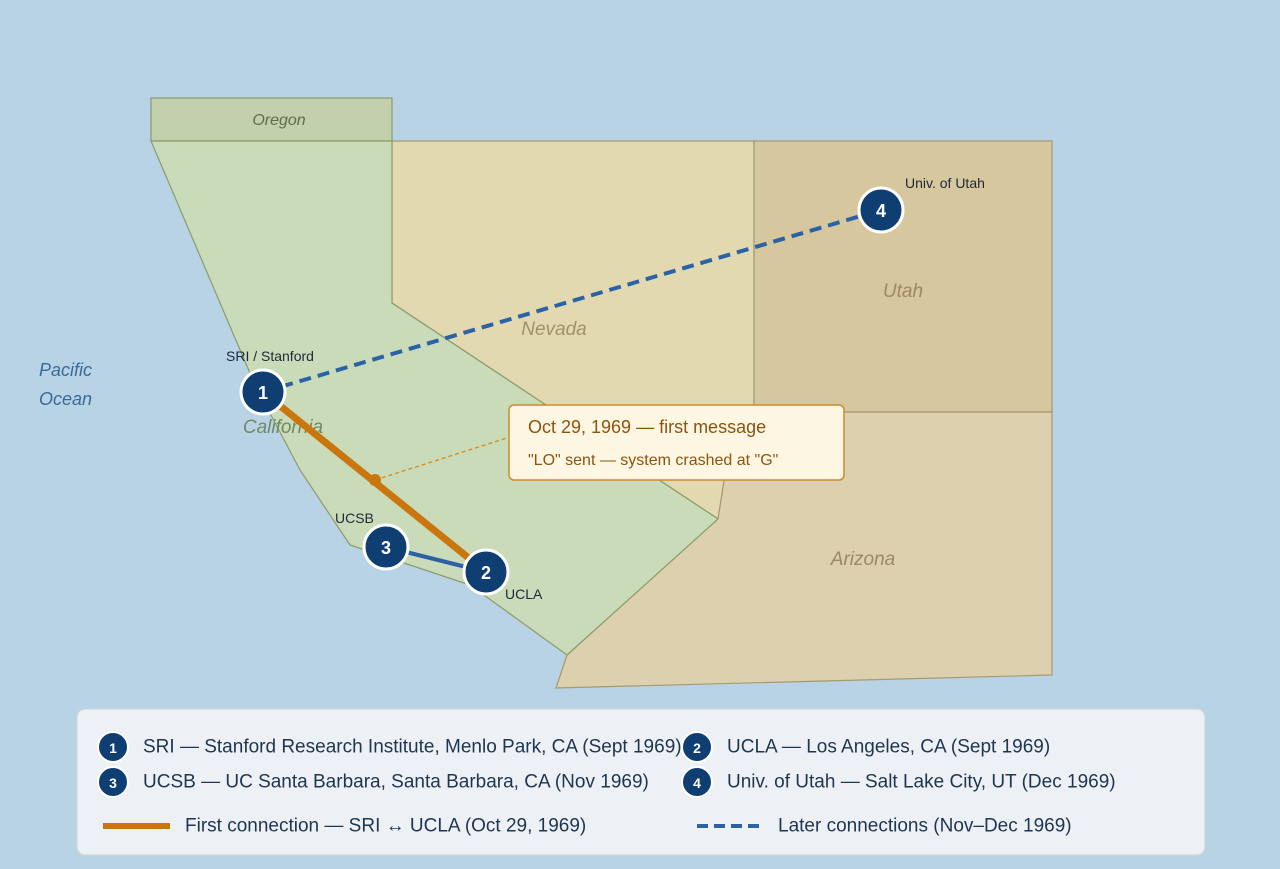 This screenshot has height=869, width=1280. Describe the element at coordinates (653, 460) in the screenshot. I see `callout-text: "LO" sent — system crashed at "G"` at that location.